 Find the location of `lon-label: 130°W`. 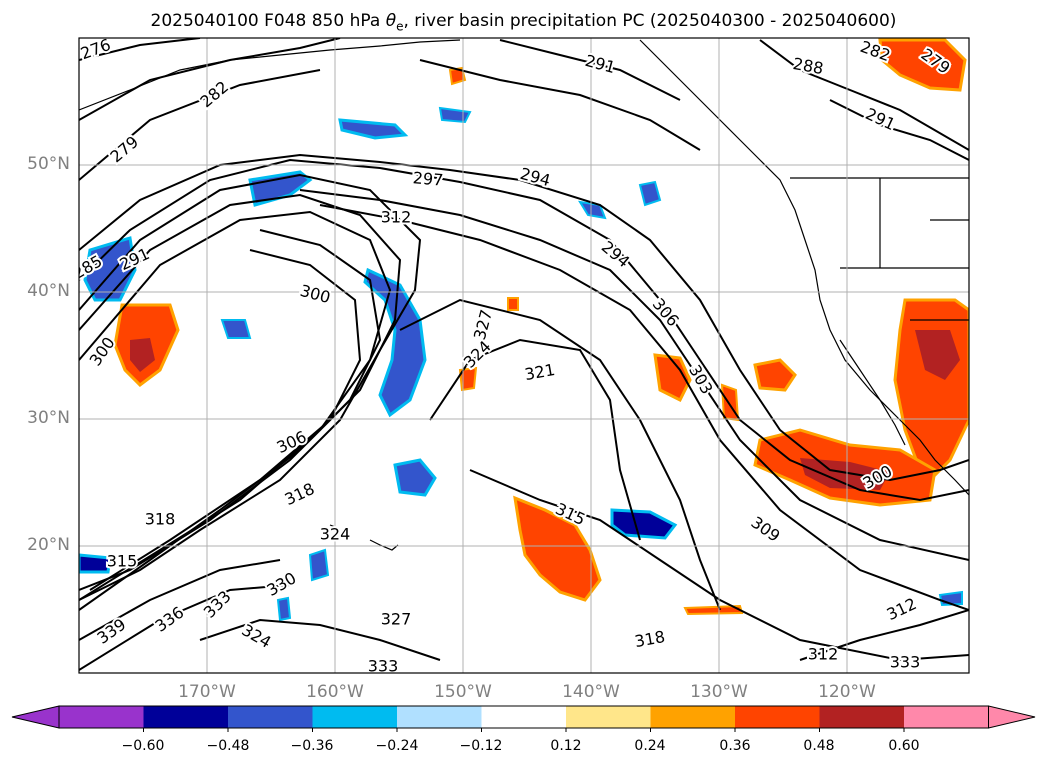

lon-label: 130°W is located at coordinates (719, 692).